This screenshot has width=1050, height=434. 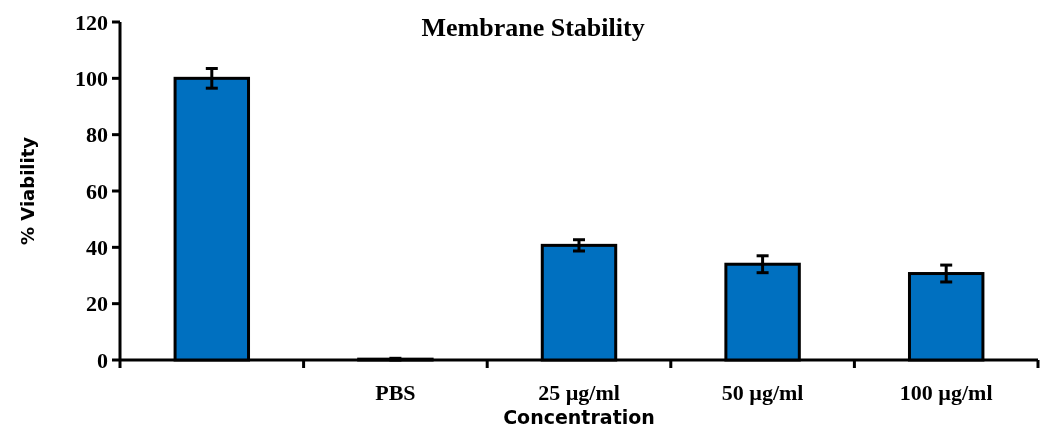 What do you see at coordinates (97, 191) in the screenshot?
I see `y-tick-label: 60` at bounding box center [97, 191].